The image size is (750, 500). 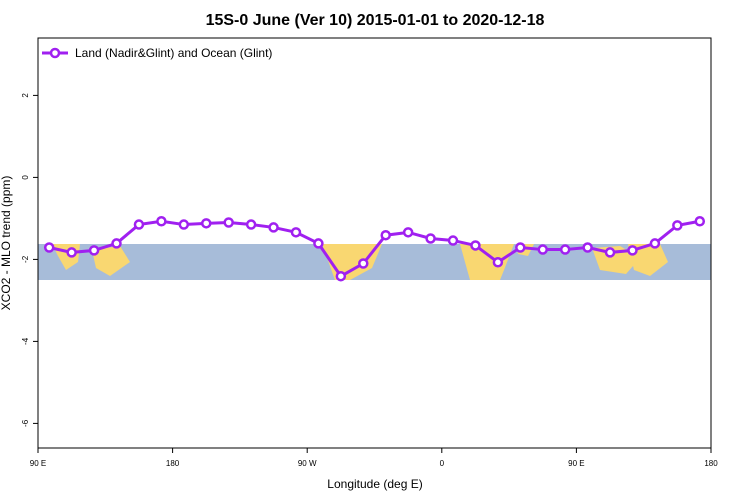 I want to click on x-tick-label: 0, so click(x=442, y=463).